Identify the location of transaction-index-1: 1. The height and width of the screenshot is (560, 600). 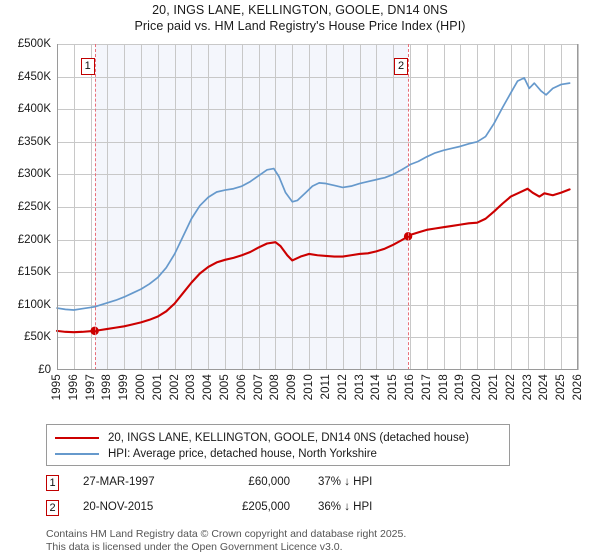
(52, 483).